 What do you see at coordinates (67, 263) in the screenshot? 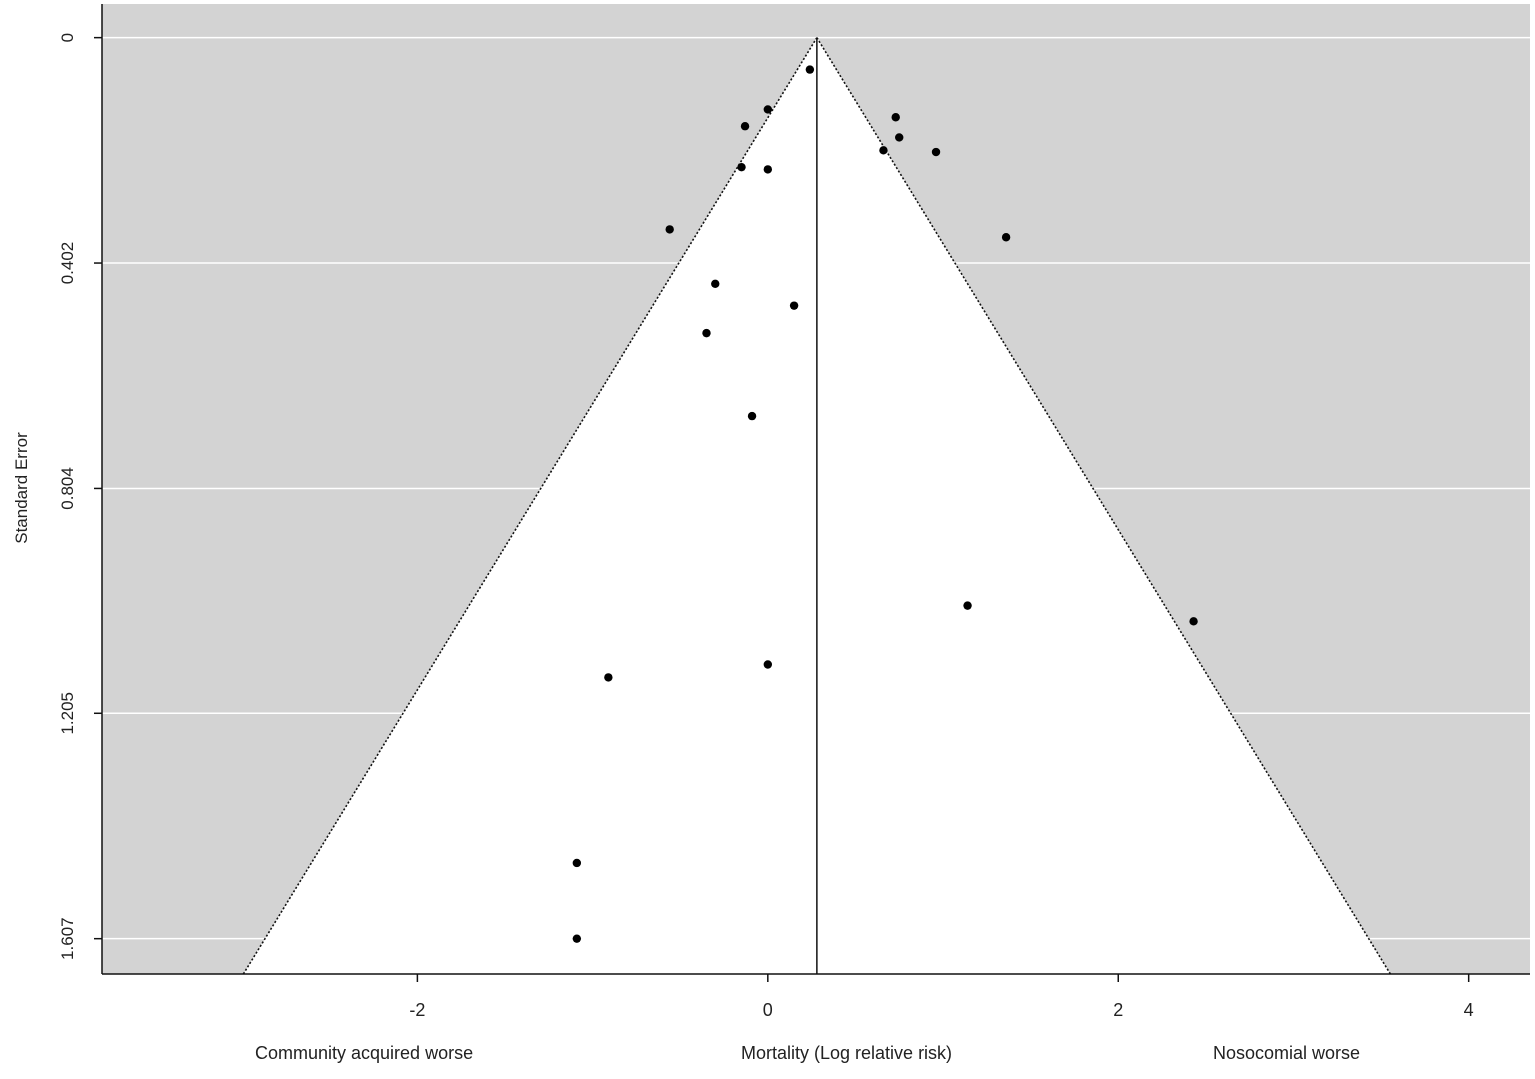
I see `y-tick-label-1: 0.402` at bounding box center [67, 263].